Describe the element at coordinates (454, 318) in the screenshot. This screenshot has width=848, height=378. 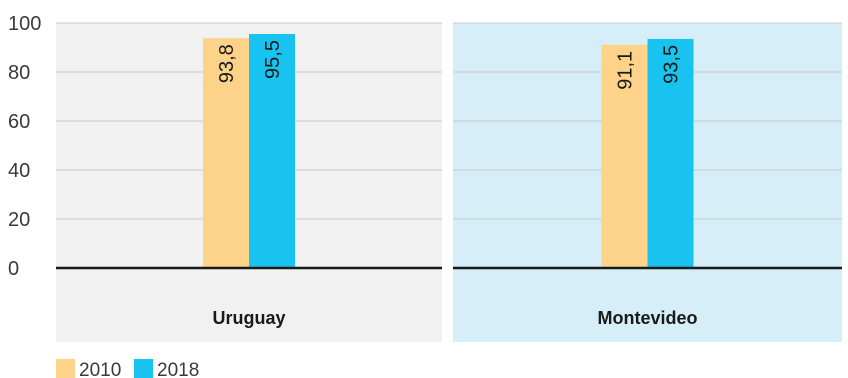
I see `category-labels: Uruguay Montevideo` at that location.